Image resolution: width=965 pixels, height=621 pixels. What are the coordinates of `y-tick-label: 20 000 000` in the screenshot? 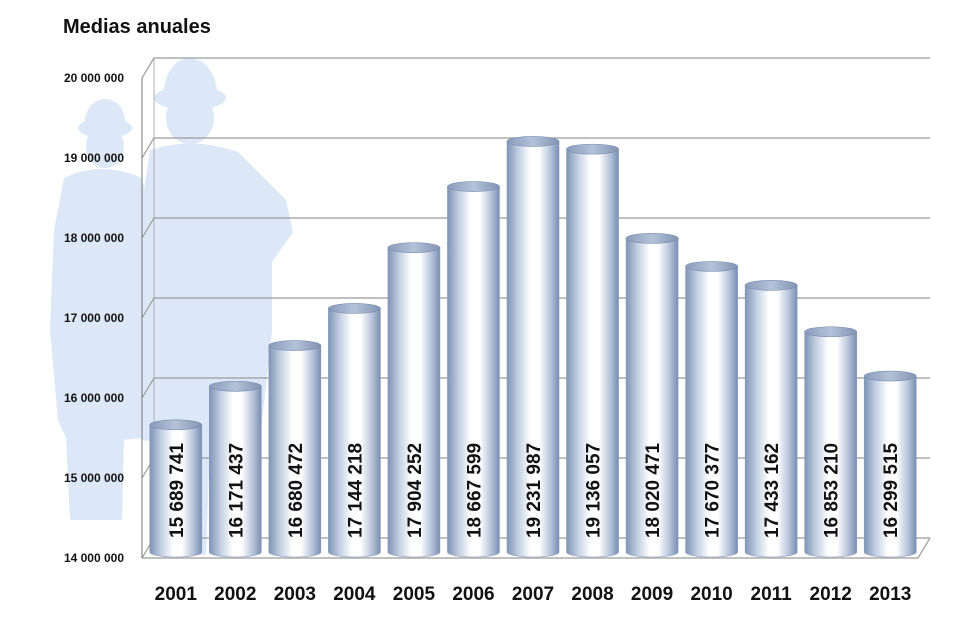 It's located at (94, 78).